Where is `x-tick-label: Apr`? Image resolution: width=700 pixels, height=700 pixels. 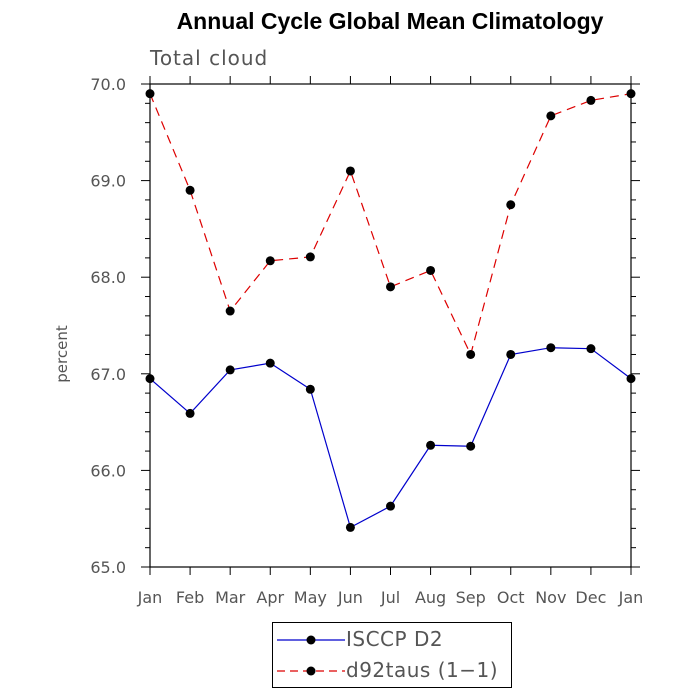 x-tick-label: Apr is located at coordinates (270, 597).